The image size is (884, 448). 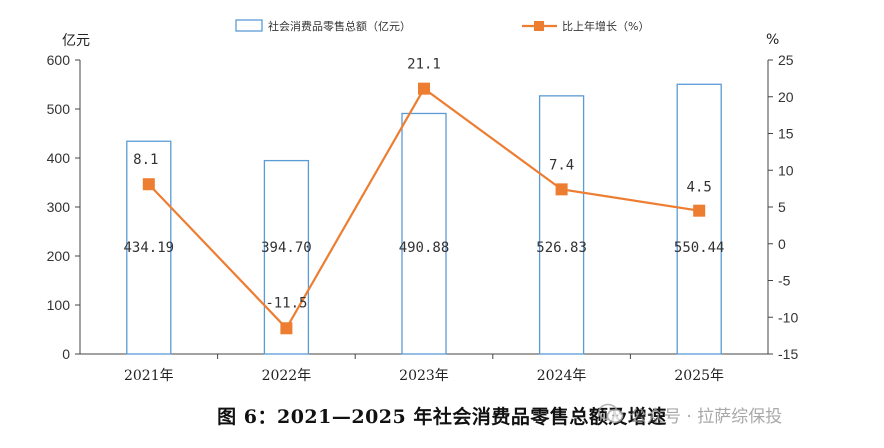 What do you see at coordinates (788, 354) in the screenshot?
I see `right-tick-label: -15` at bounding box center [788, 354].